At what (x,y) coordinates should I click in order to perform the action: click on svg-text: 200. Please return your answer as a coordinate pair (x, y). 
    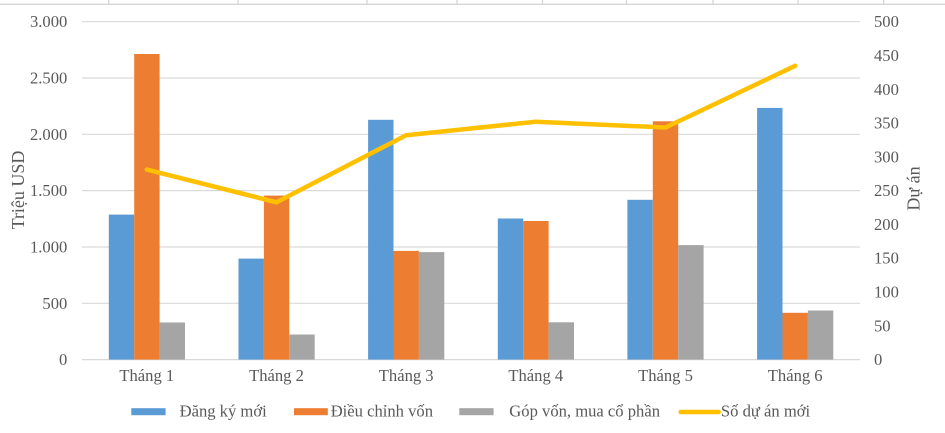
    Looking at the image, I should click on (886, 224).